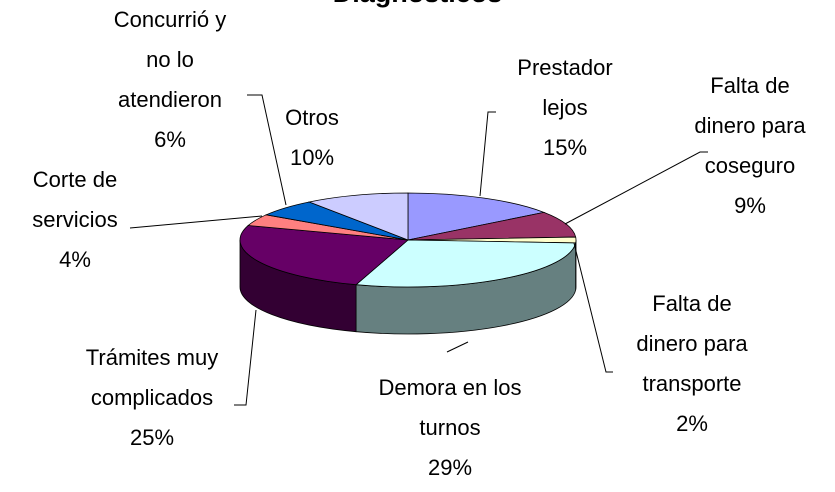 This screenshot has width=835, height=492. What do you see at coordinates (312, 138) in the screenshot?
I see `slice-label: Otros 10%` at bounding box center [312, 138].